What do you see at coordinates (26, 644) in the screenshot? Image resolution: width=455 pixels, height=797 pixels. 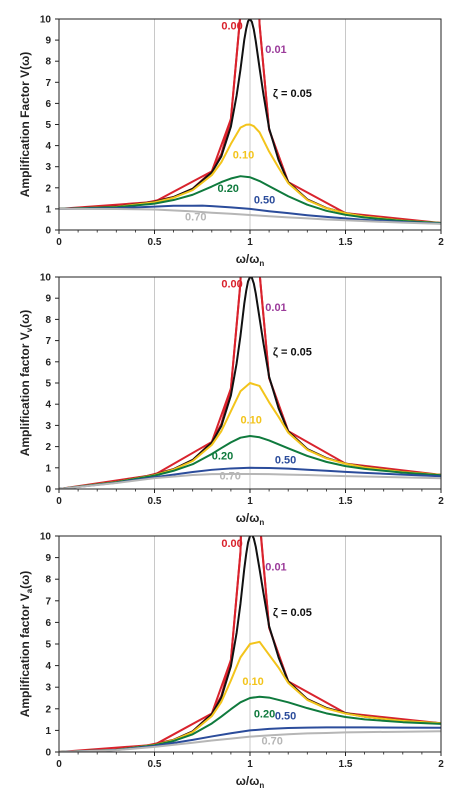 I see `y-axis-title: Amplification factor Va(ω)` at bounding box center [26, 644].